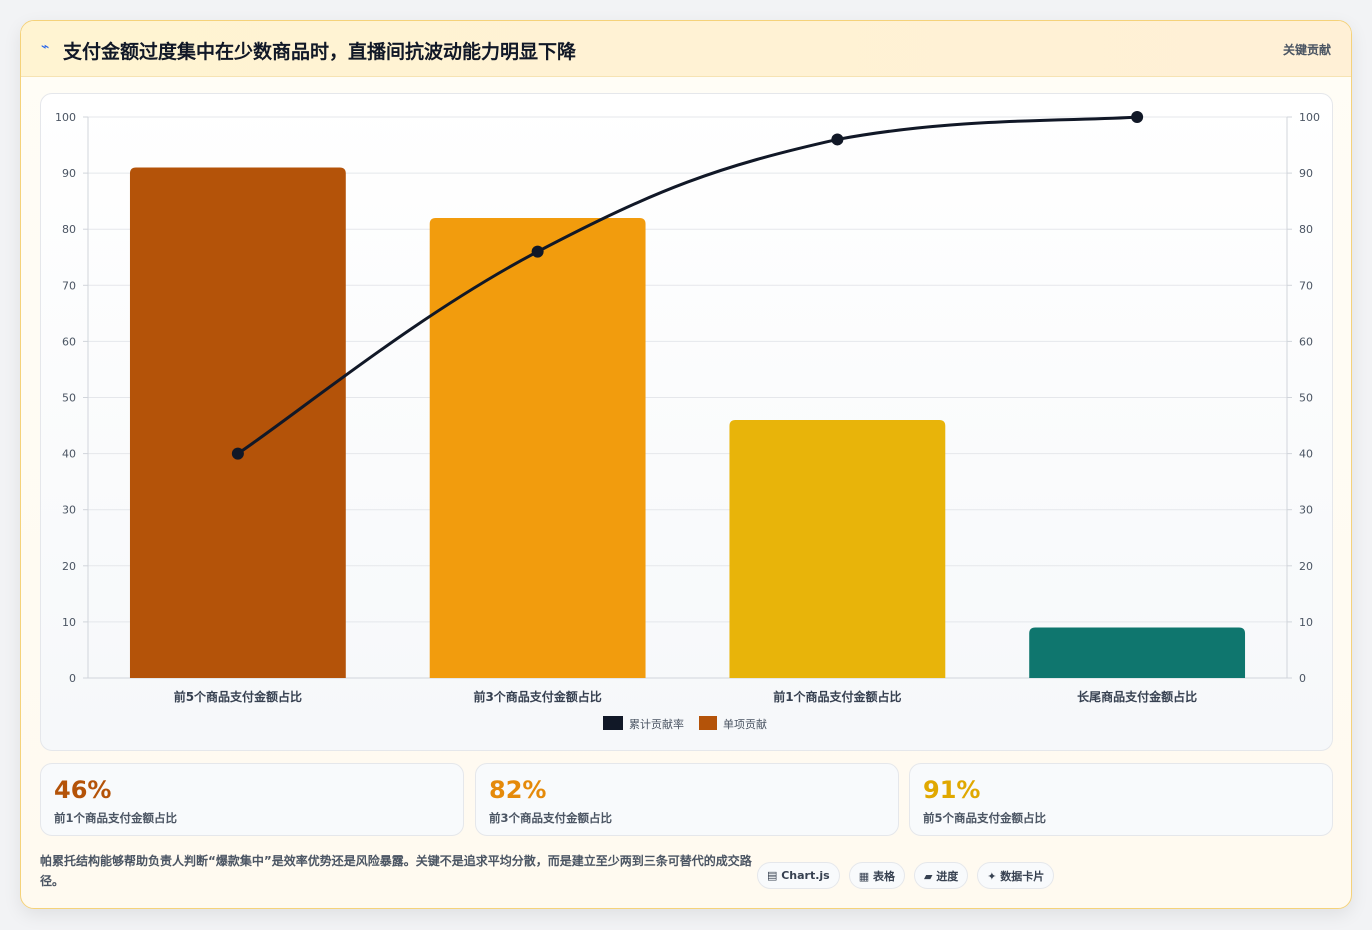 This screenshot has width=1372, height=930. What do you see at coordinates (687, 799) in the screenshot?
I see `stat-card-top3: 82% 前3个商品支付金额占比` at bounding box center [687, 799].